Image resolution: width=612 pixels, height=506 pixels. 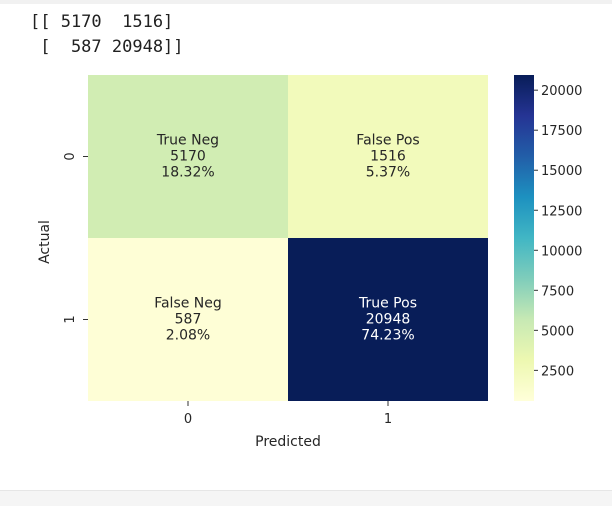 What do you see at coordinates (387, 336) in the screenshot?
I see `cell-percent-label-3: 74.23%` at bounding box center [387, 336].